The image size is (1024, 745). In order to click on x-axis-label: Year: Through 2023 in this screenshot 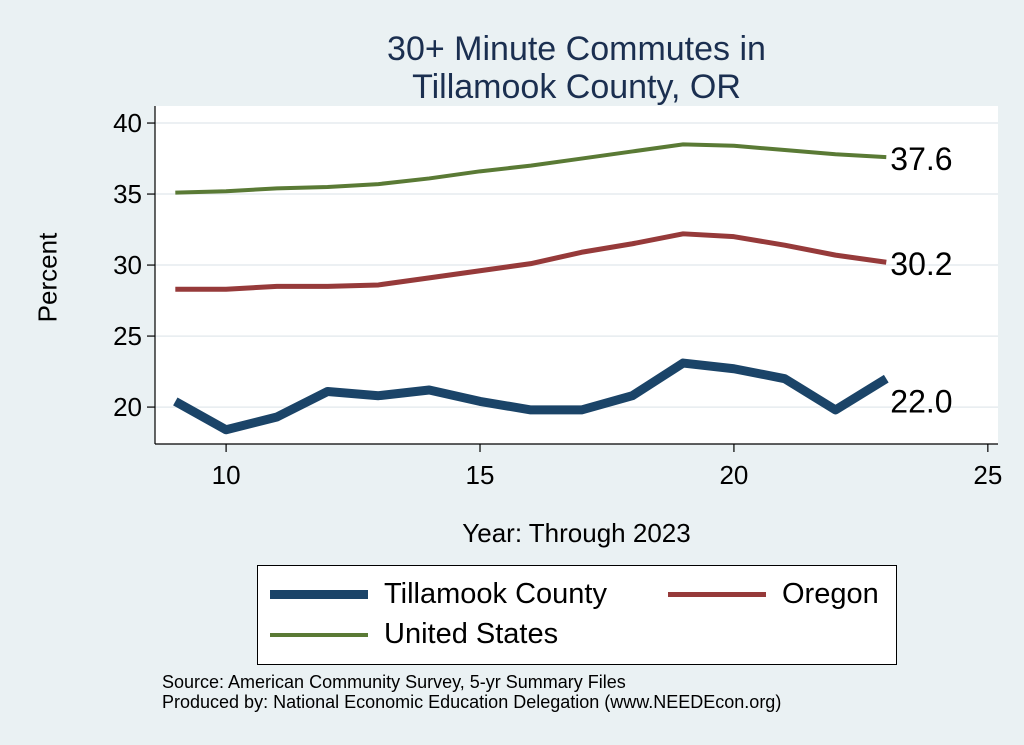, I will do `click(576, 533)`.